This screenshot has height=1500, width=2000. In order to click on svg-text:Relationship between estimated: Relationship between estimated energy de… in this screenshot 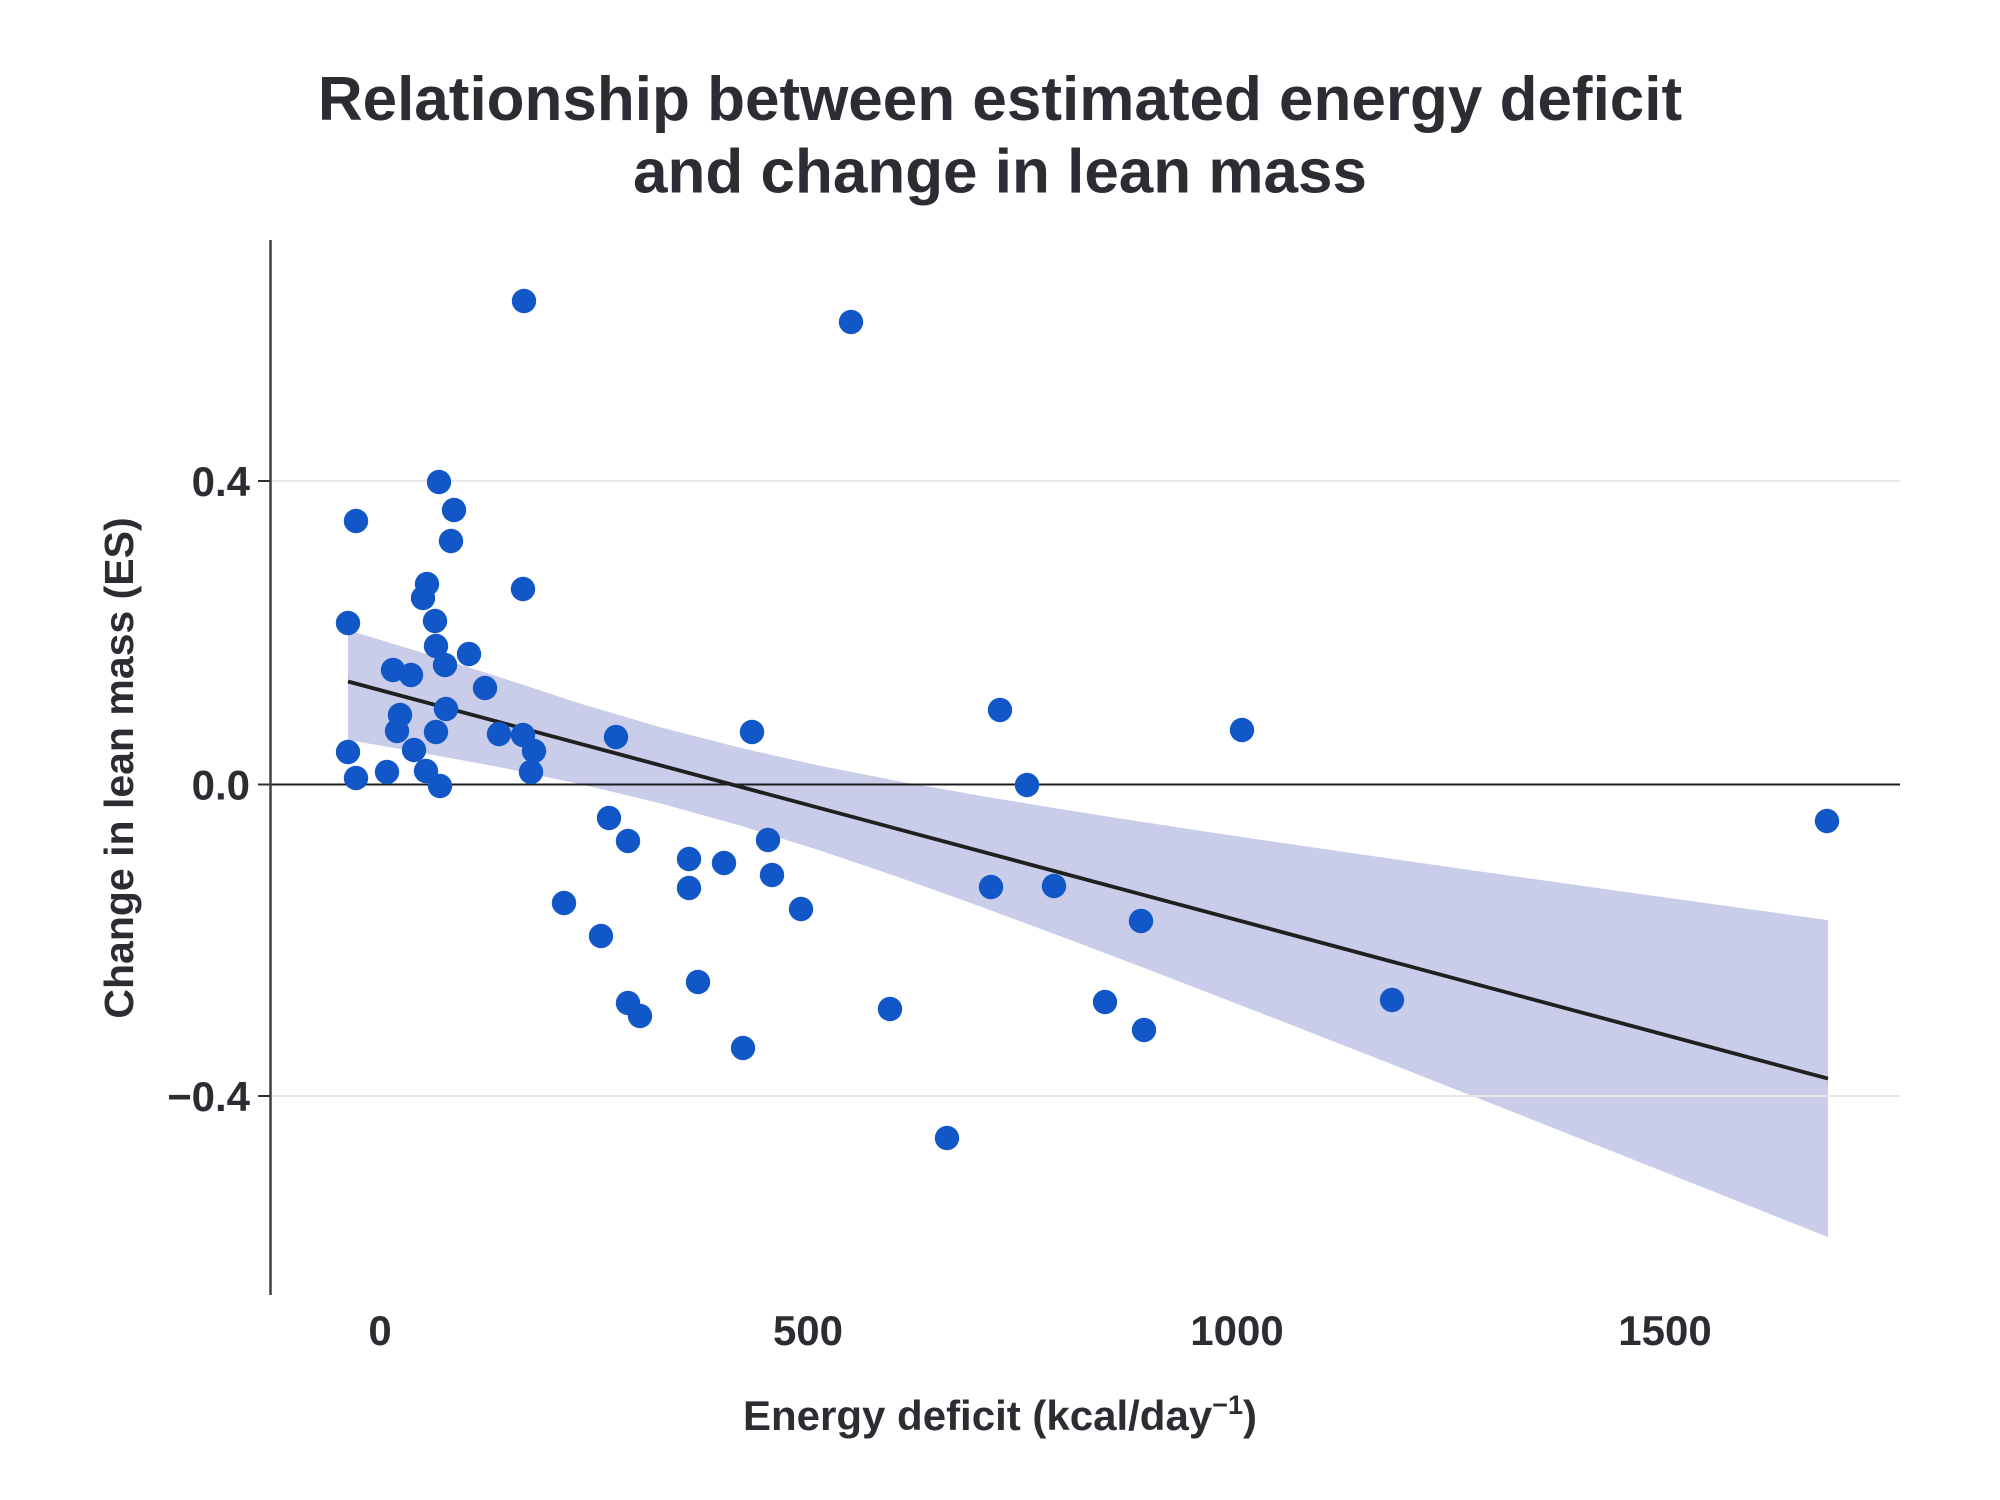, I will do `click(1000, 99)`.